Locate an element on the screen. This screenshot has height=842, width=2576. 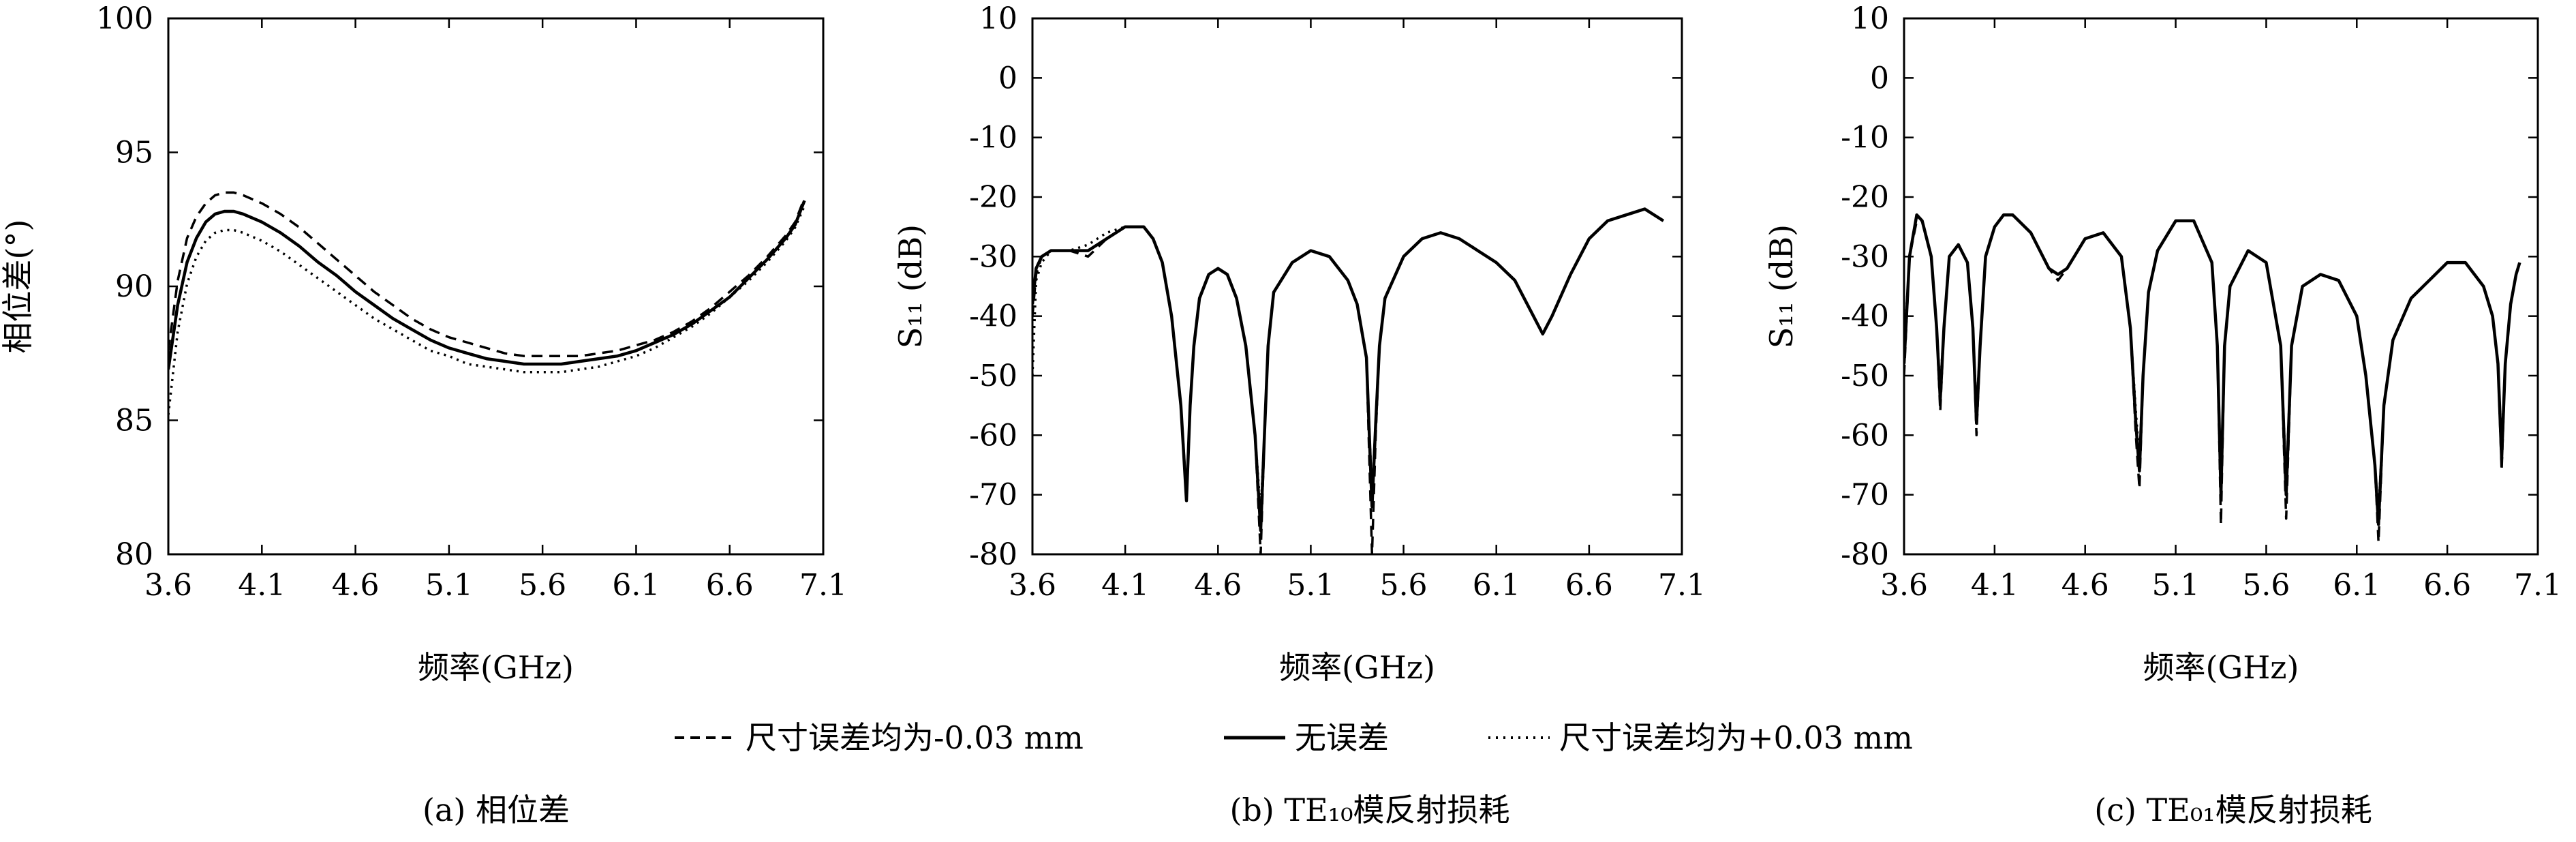
caption-b: (b) TE₁₀模反射损耗 is located at coordinates (1369, 810).